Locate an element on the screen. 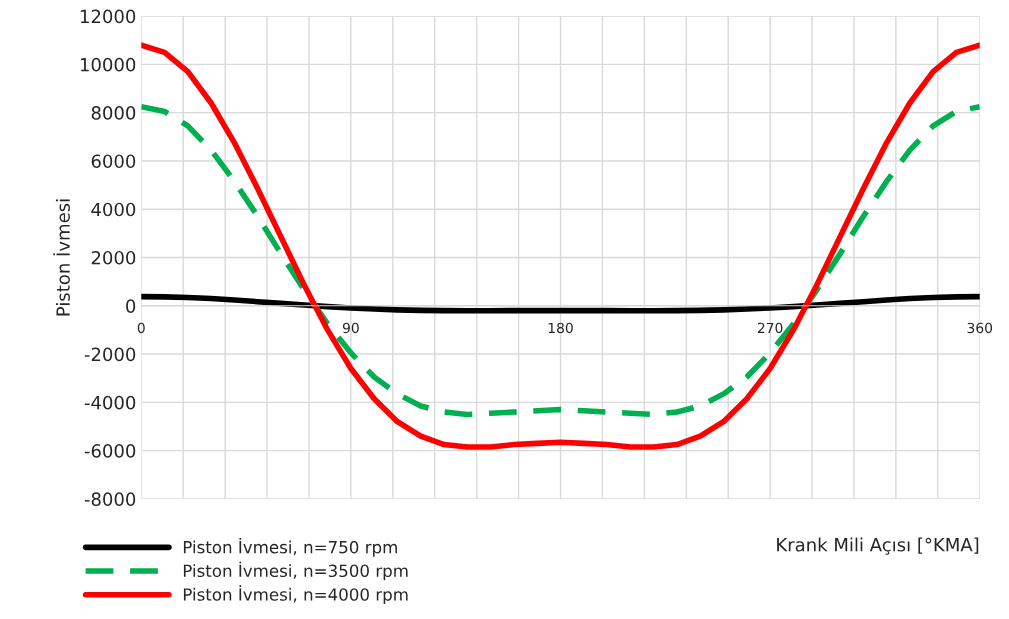 The width and height of the screenshot is (1009, 619). x-tick-label: 90 is located at coordinates (350, 328).